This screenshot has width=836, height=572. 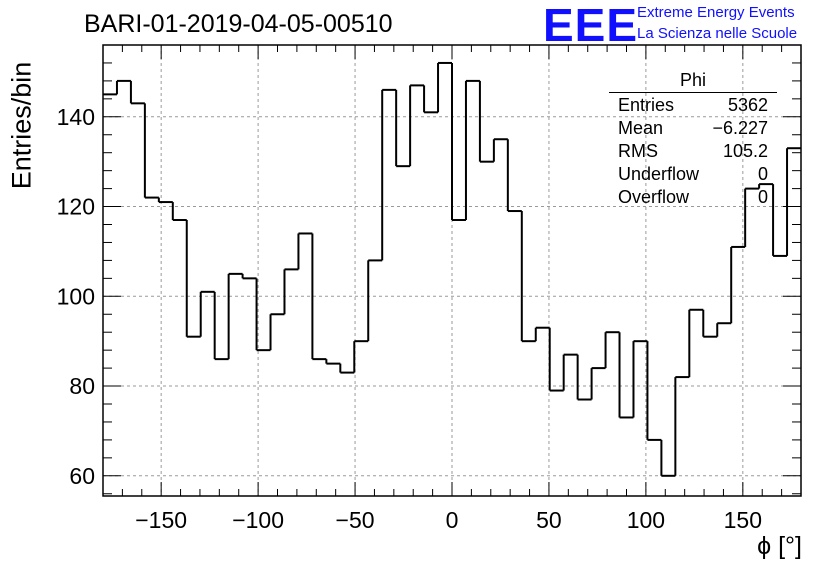 What do you see at coordinates (646, 520) in the screenshot?
I see `x-tick-label: 100` at bounding box center [646, 520].